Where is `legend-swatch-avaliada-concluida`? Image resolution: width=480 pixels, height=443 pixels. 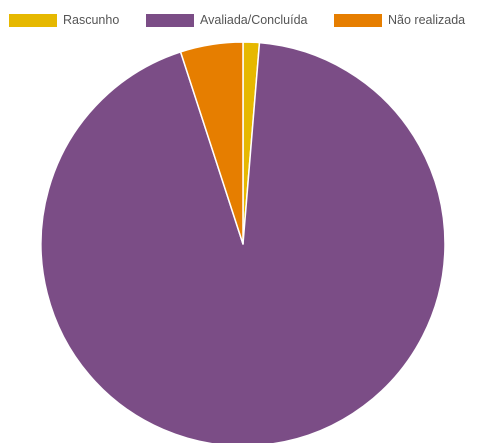 legend-swatch-avaliada-concluida is located at coordinates (170, 20).